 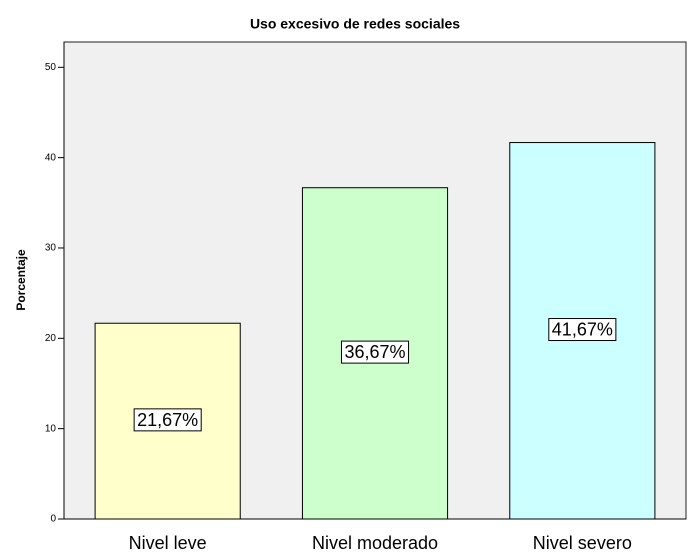 What do you see at coordinates (51, 428) in the screenshot?
I see `y-tick-label: 10` at bounding box center [51, 428].